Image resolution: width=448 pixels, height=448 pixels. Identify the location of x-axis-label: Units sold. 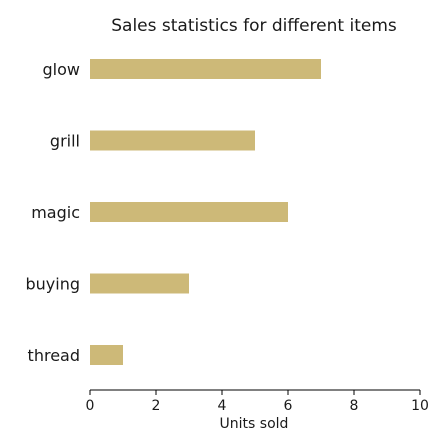
(254, 424).